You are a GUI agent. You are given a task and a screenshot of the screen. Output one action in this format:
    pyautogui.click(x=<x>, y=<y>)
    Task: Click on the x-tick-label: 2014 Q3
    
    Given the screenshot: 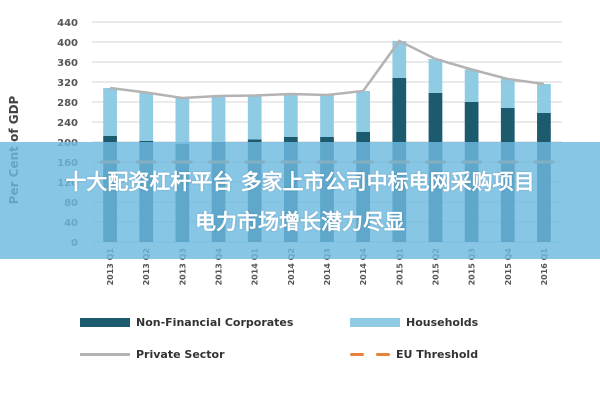 What is the action you would take?
    pyautogui.click(x=327, y=266)
    